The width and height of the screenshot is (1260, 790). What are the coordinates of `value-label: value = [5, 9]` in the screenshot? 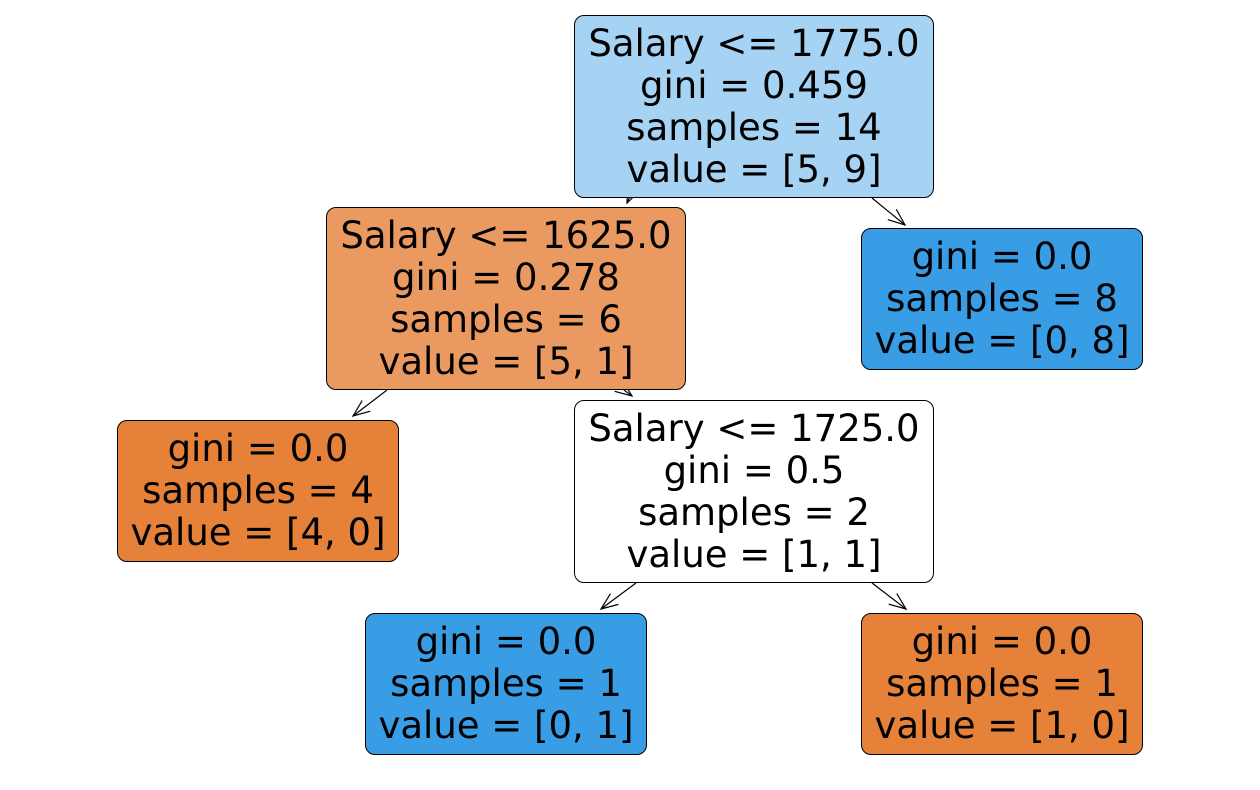 It's located at (754, 169).